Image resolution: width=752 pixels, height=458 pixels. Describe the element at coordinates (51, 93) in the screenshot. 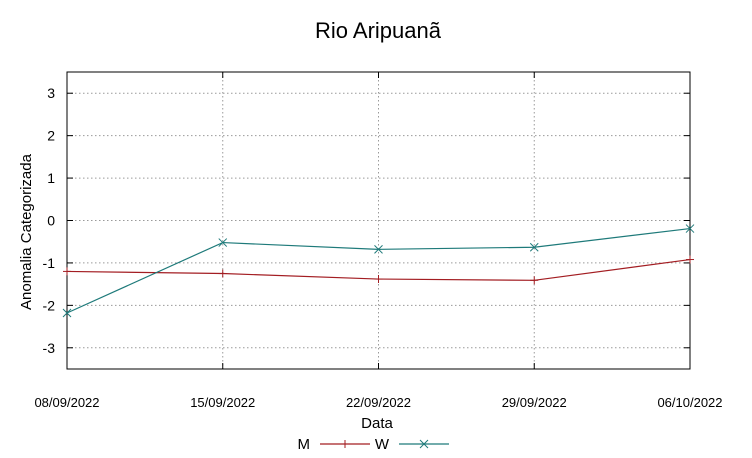

I see `y-tick-label: 3` at that location.